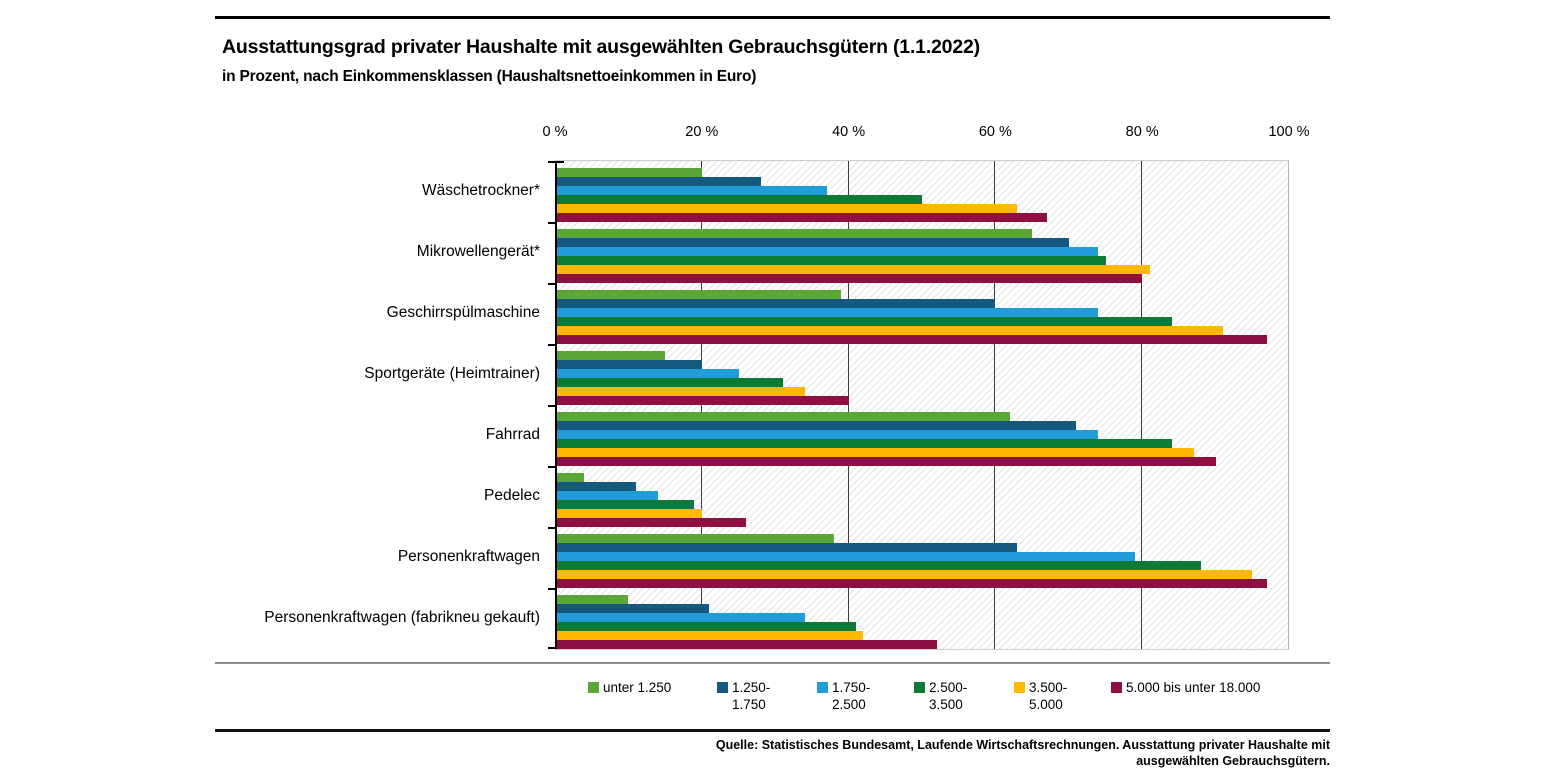  I want to click on y-axis-start-tick, so click(559, 162).